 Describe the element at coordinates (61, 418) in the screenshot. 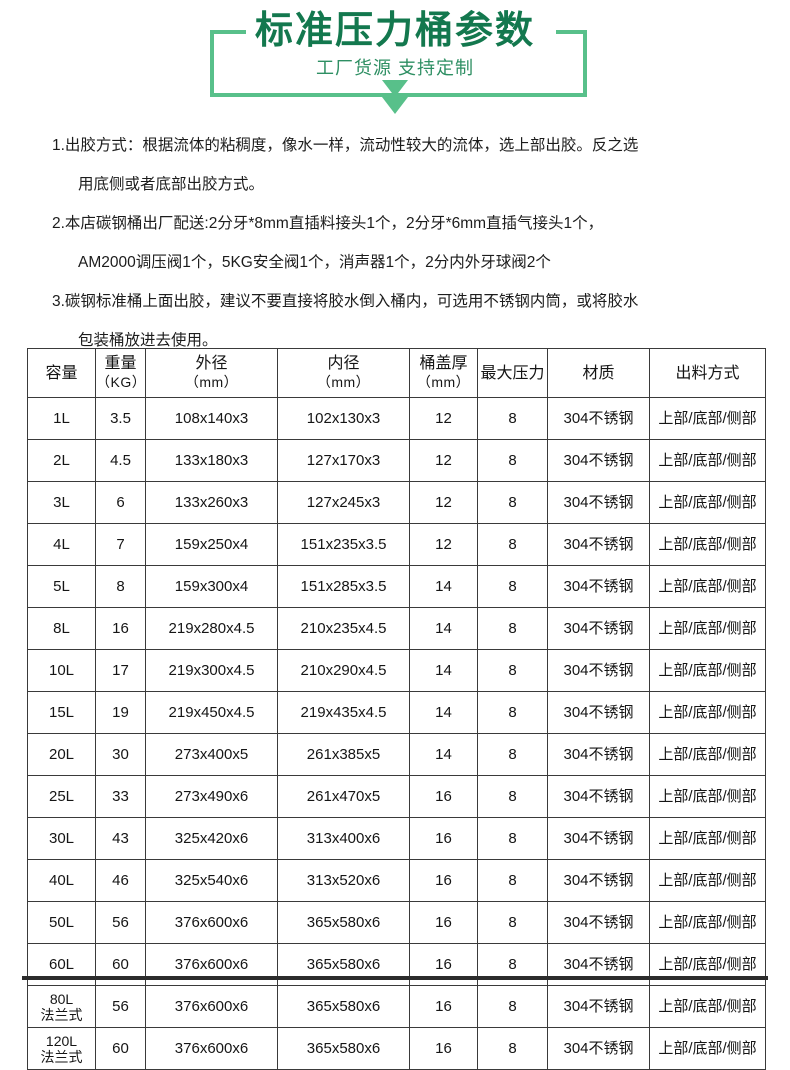

I see `cell-capacity: 1L` at that location.